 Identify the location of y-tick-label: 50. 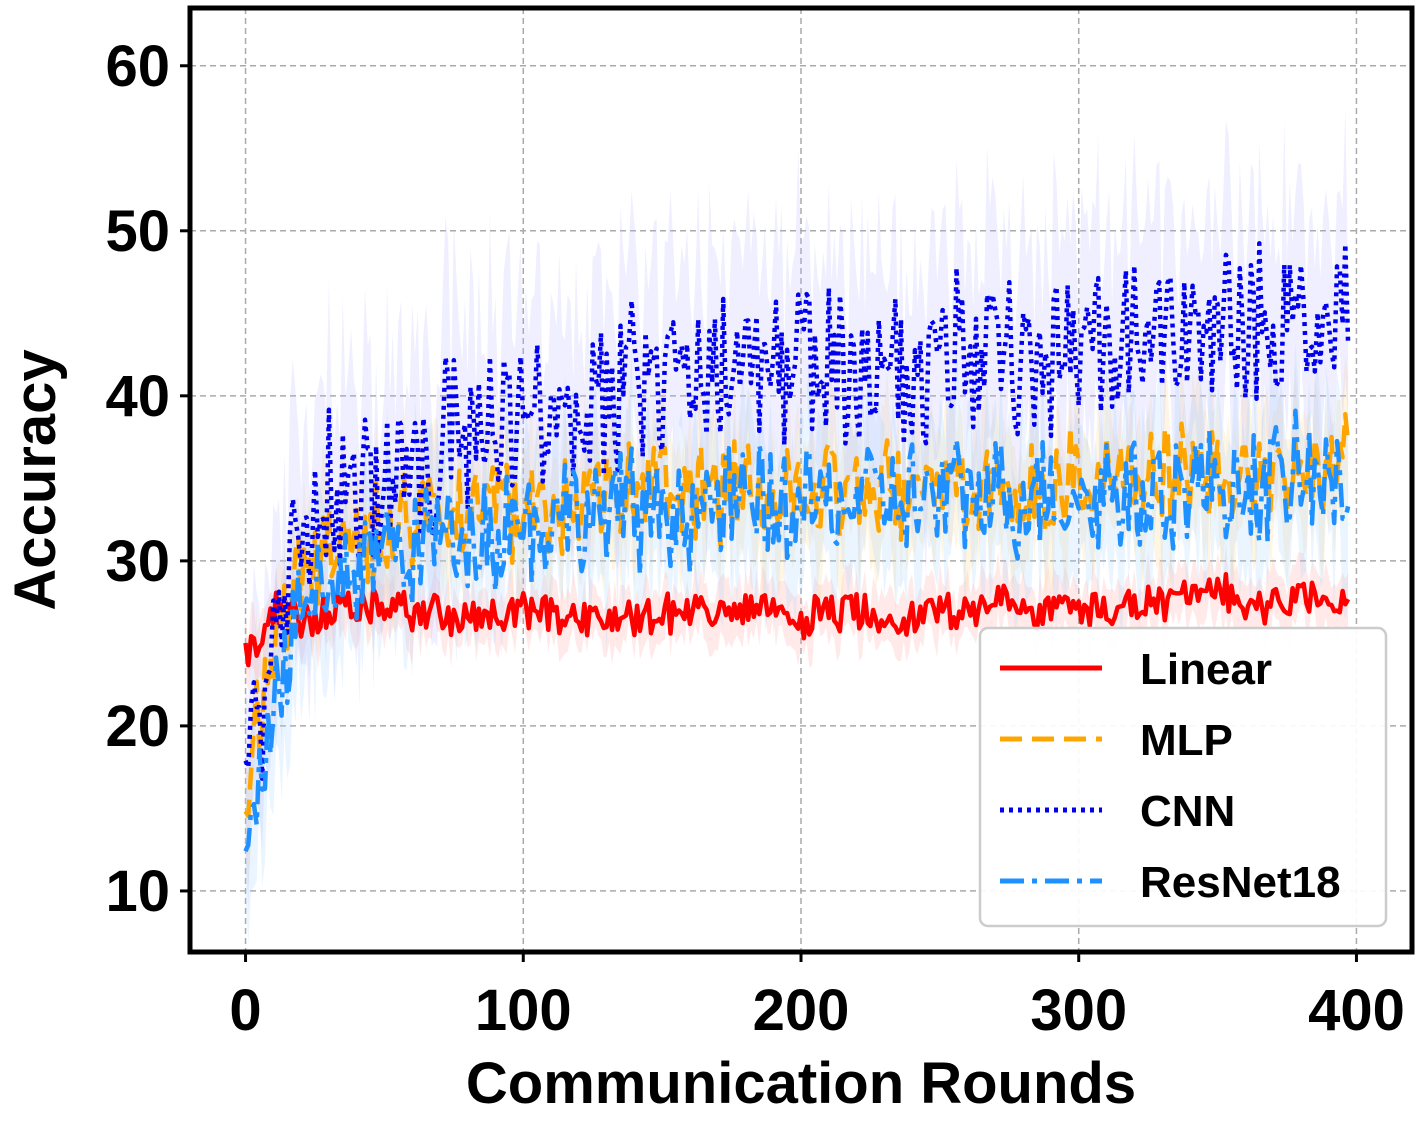
(137, 231).